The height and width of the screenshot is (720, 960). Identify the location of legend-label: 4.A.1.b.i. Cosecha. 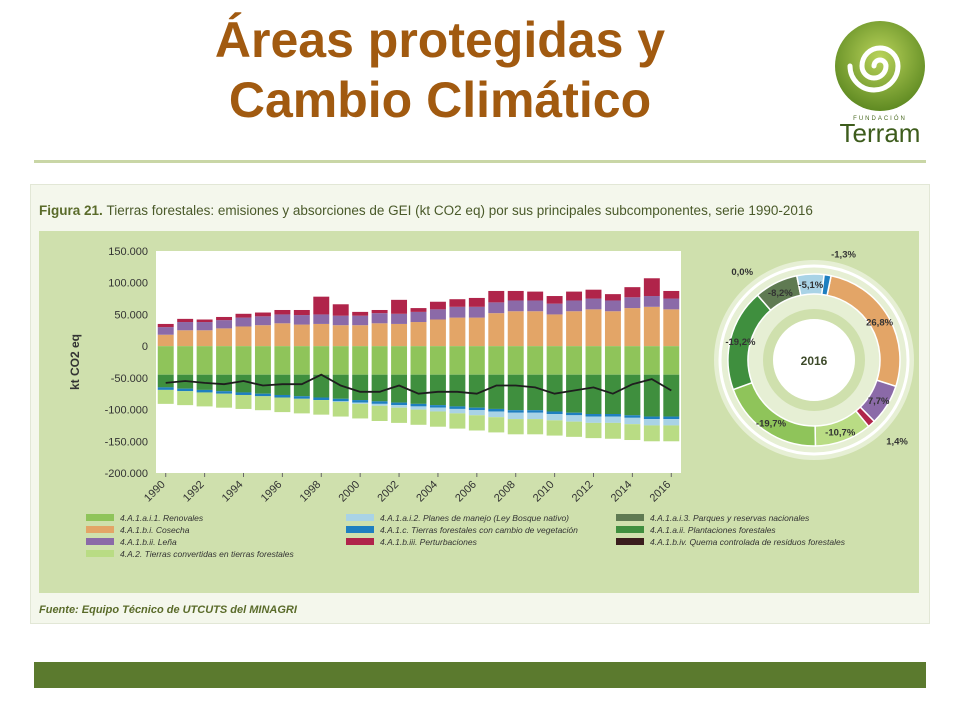
(155, 530).